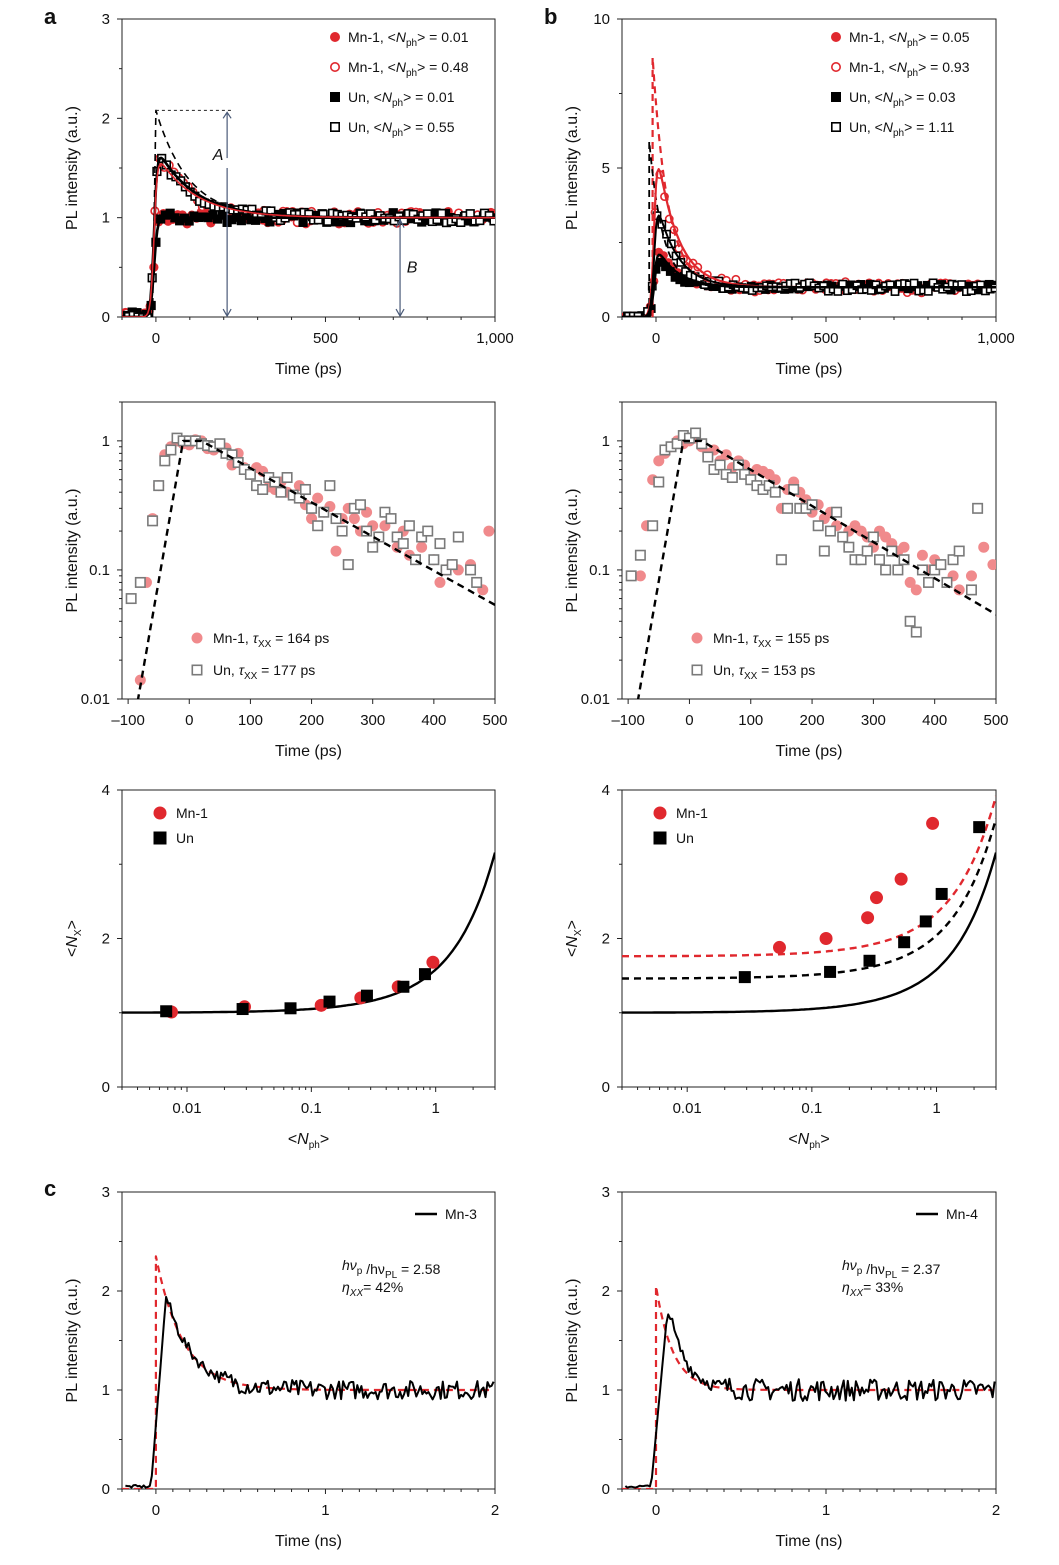 This screenshot has height=1565, width=1059. Describe the element at coordinates (218, 155) in the screenshot. I see `annotation-A: A` at that location.